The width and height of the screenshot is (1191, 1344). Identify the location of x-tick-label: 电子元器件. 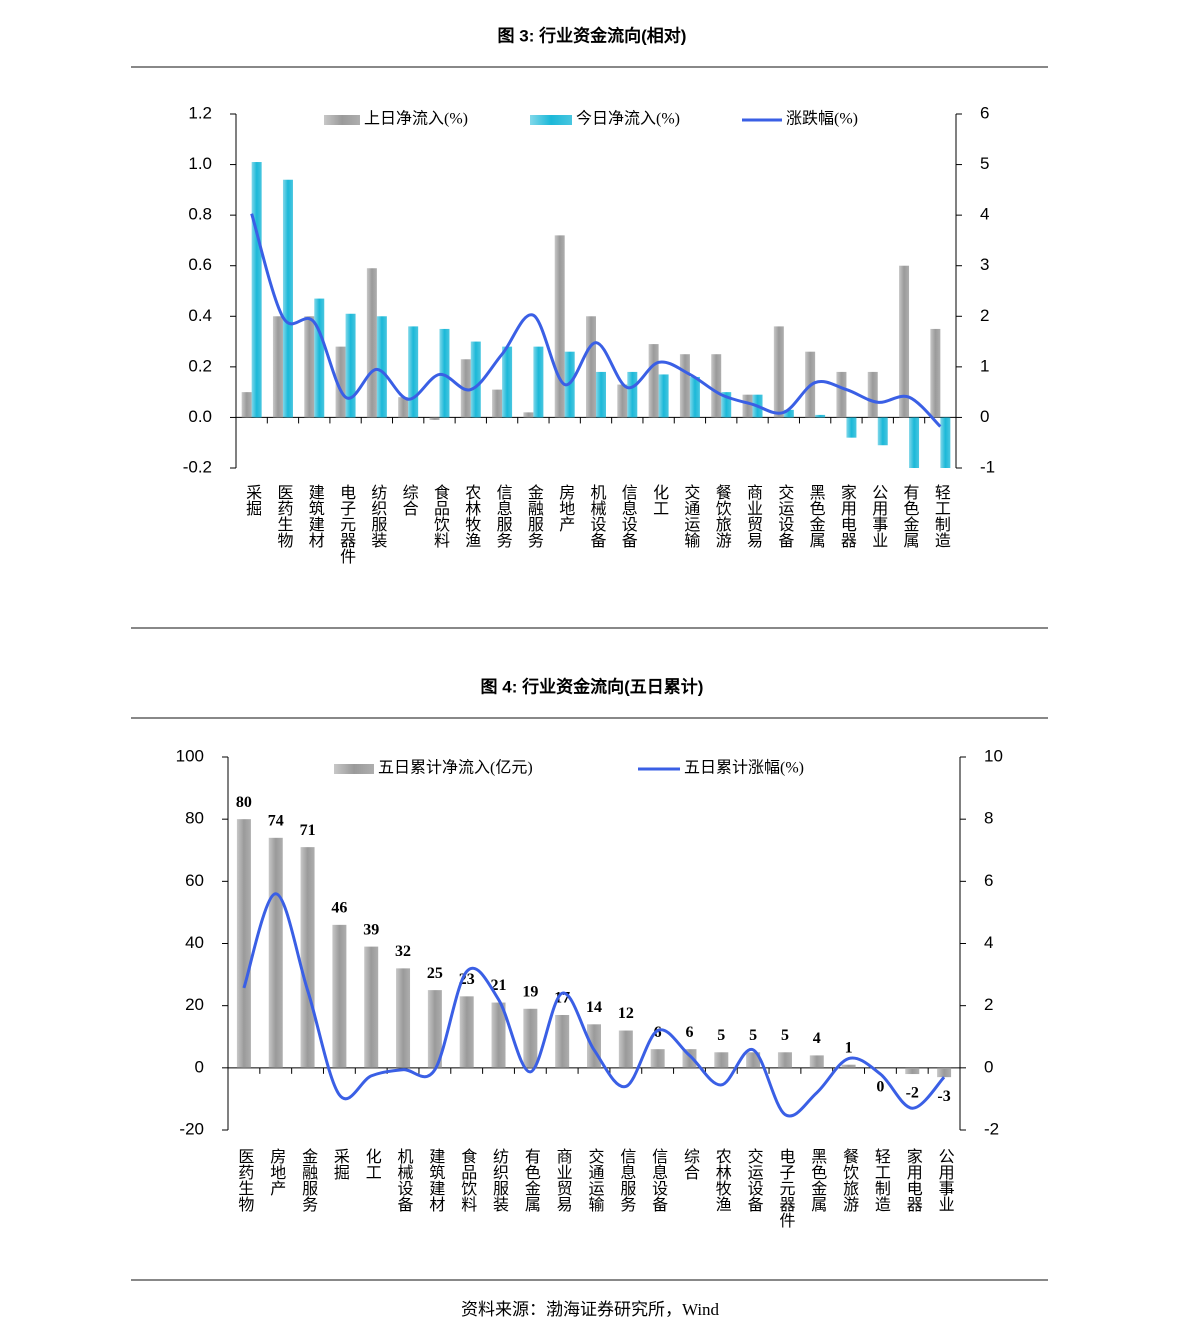
(346, 524).